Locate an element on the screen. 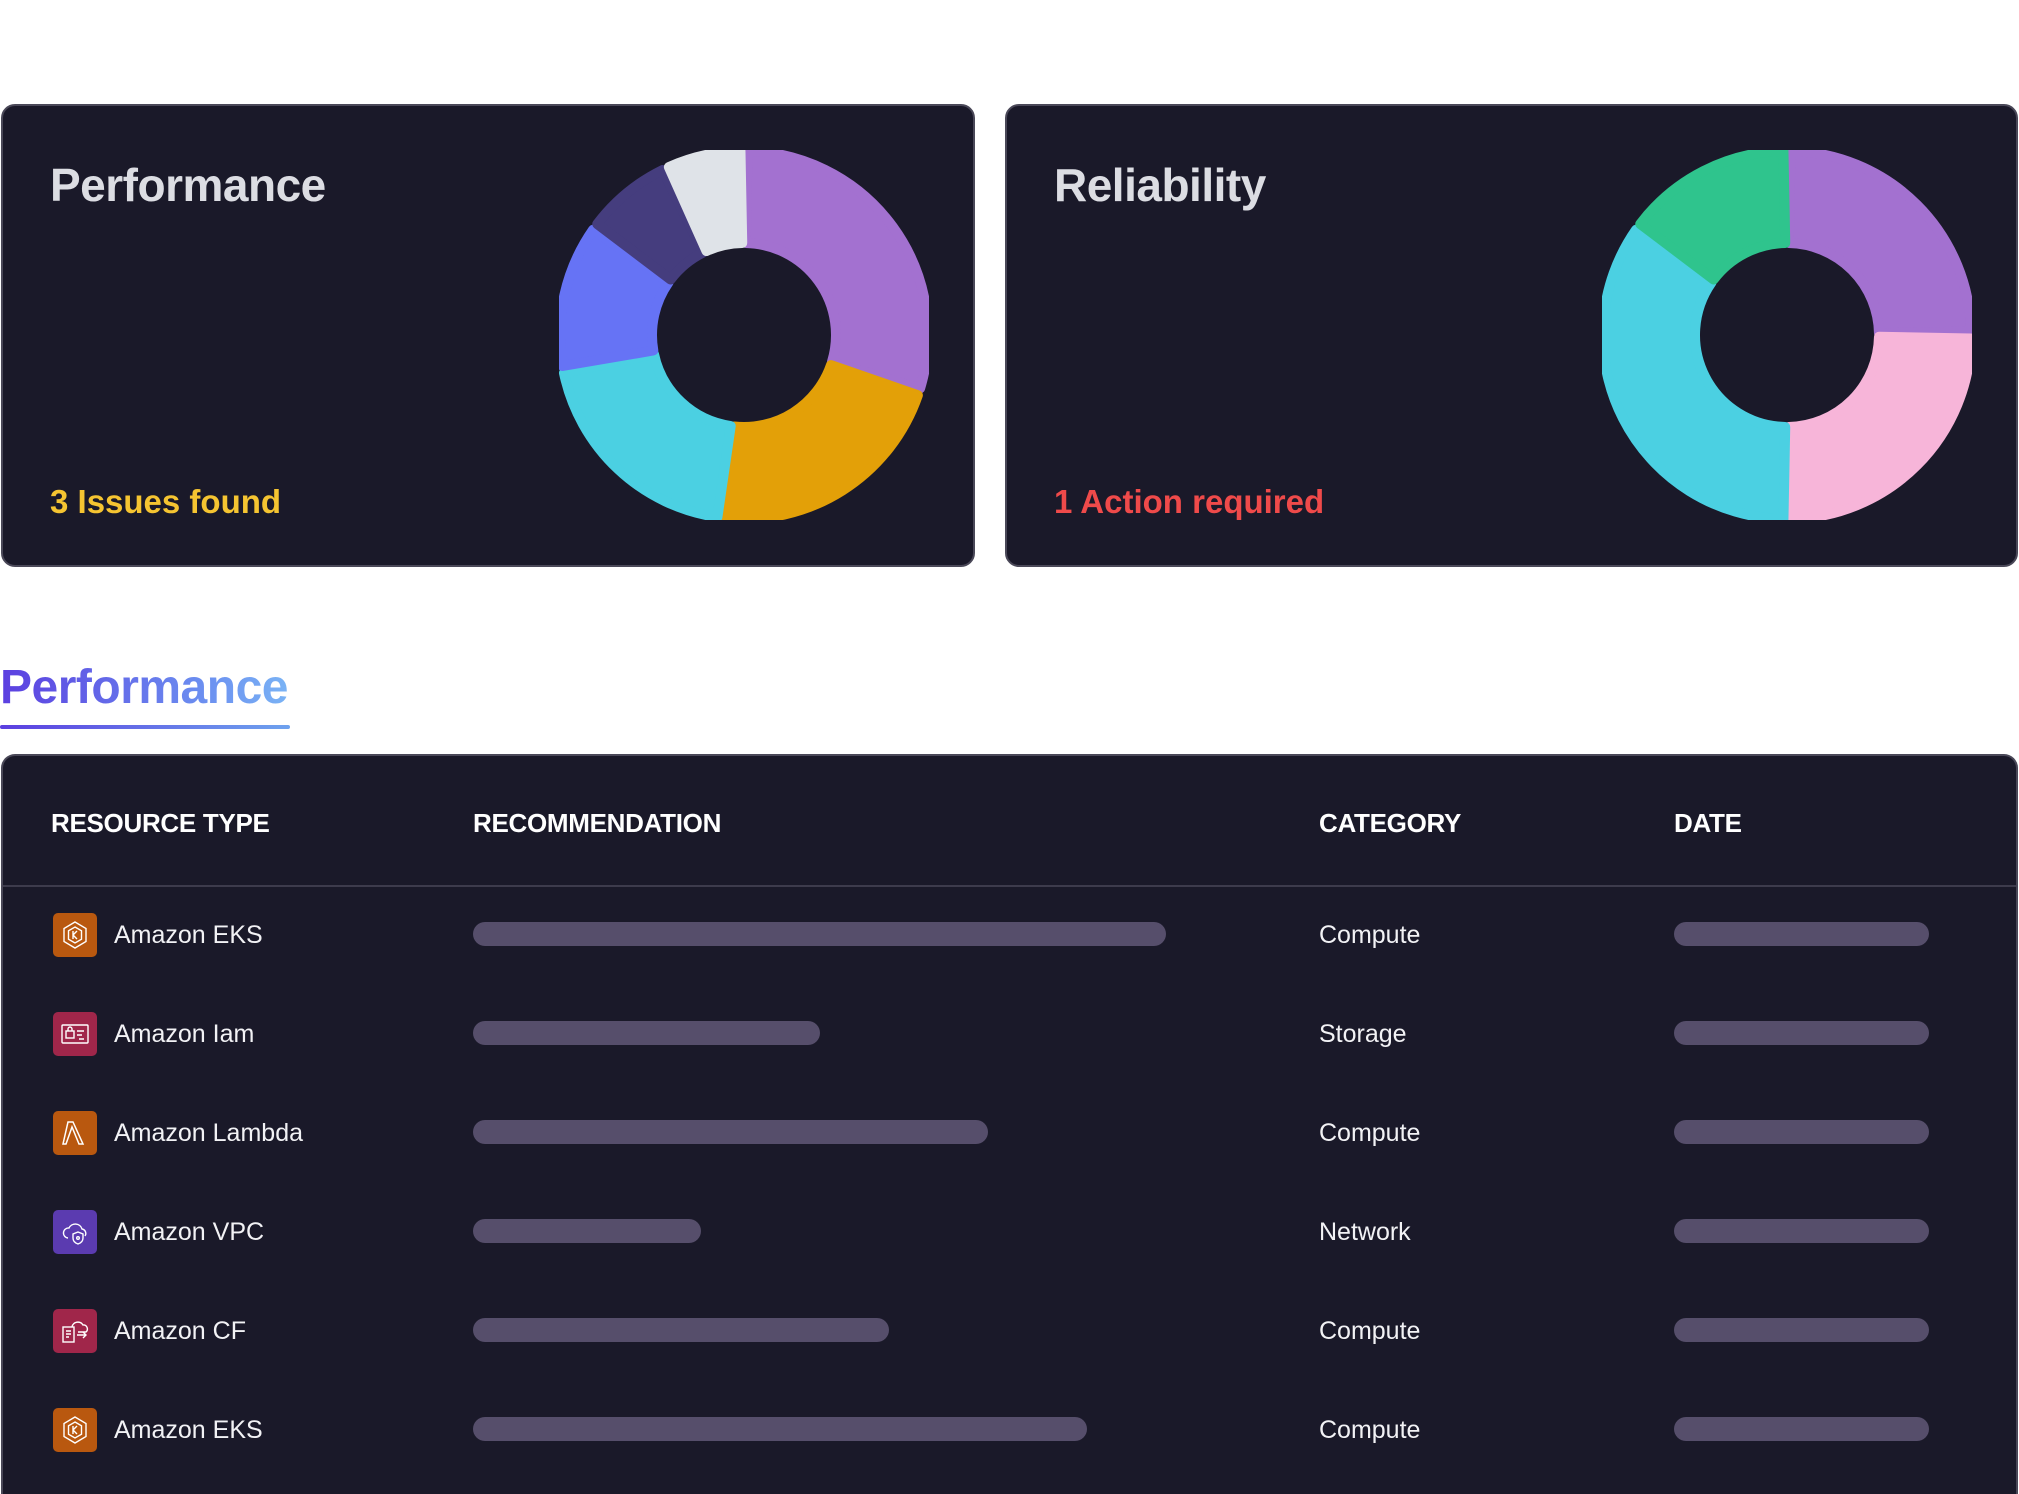  actions-status: 1 Action required is located at coordinates (1189, 501).